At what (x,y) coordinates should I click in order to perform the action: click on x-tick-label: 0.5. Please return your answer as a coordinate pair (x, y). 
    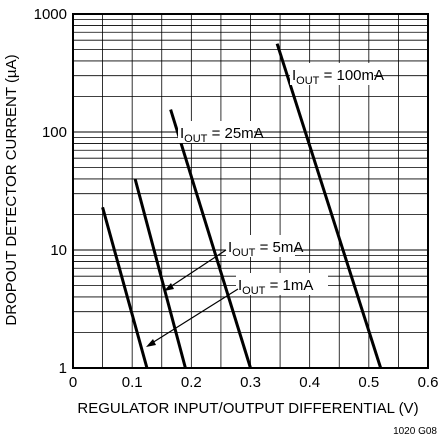
    Looking at the image, I should click on (368, 382).